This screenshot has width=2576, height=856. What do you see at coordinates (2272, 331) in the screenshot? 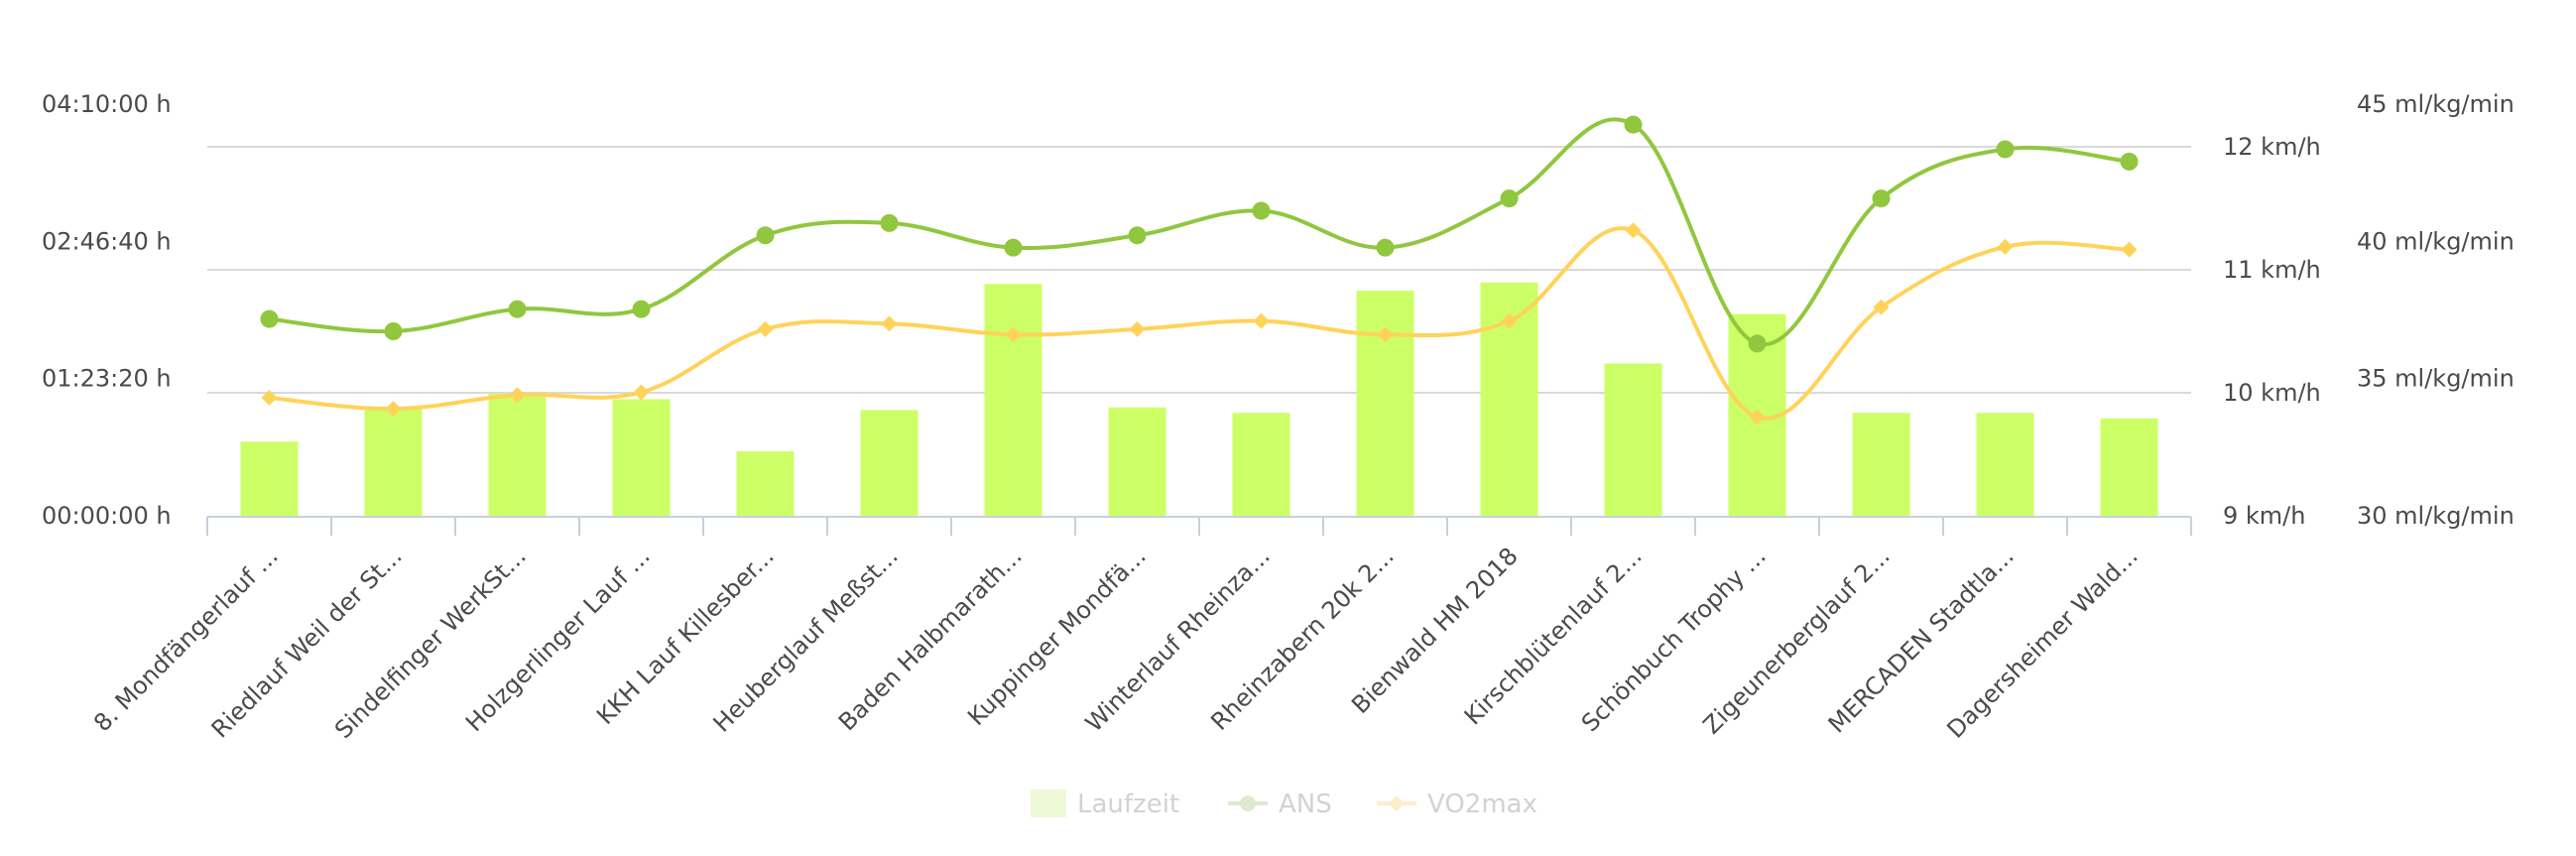
I see `y-axis-right-speed: 9 km/h 10 km/h 11 km/h 12 km/h` at bounding box center [2272, 331].